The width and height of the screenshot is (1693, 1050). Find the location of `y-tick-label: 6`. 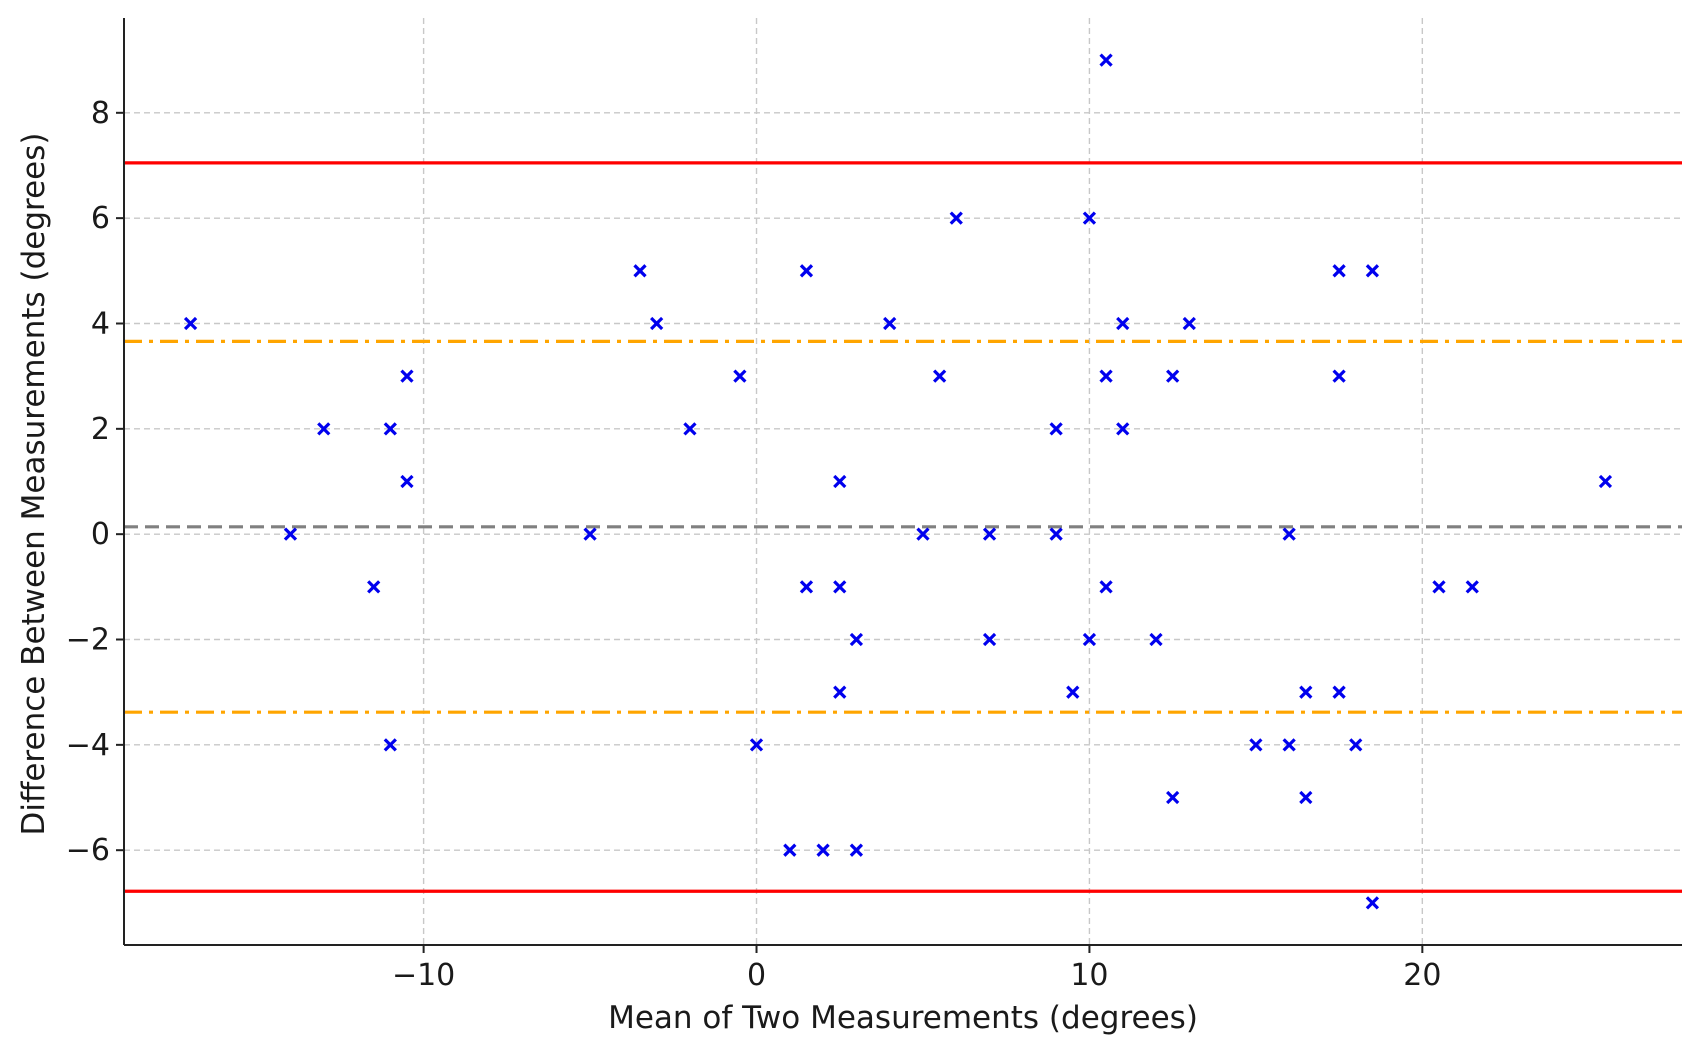

y-tick-label: 6 is located at coordinates (100, 218).